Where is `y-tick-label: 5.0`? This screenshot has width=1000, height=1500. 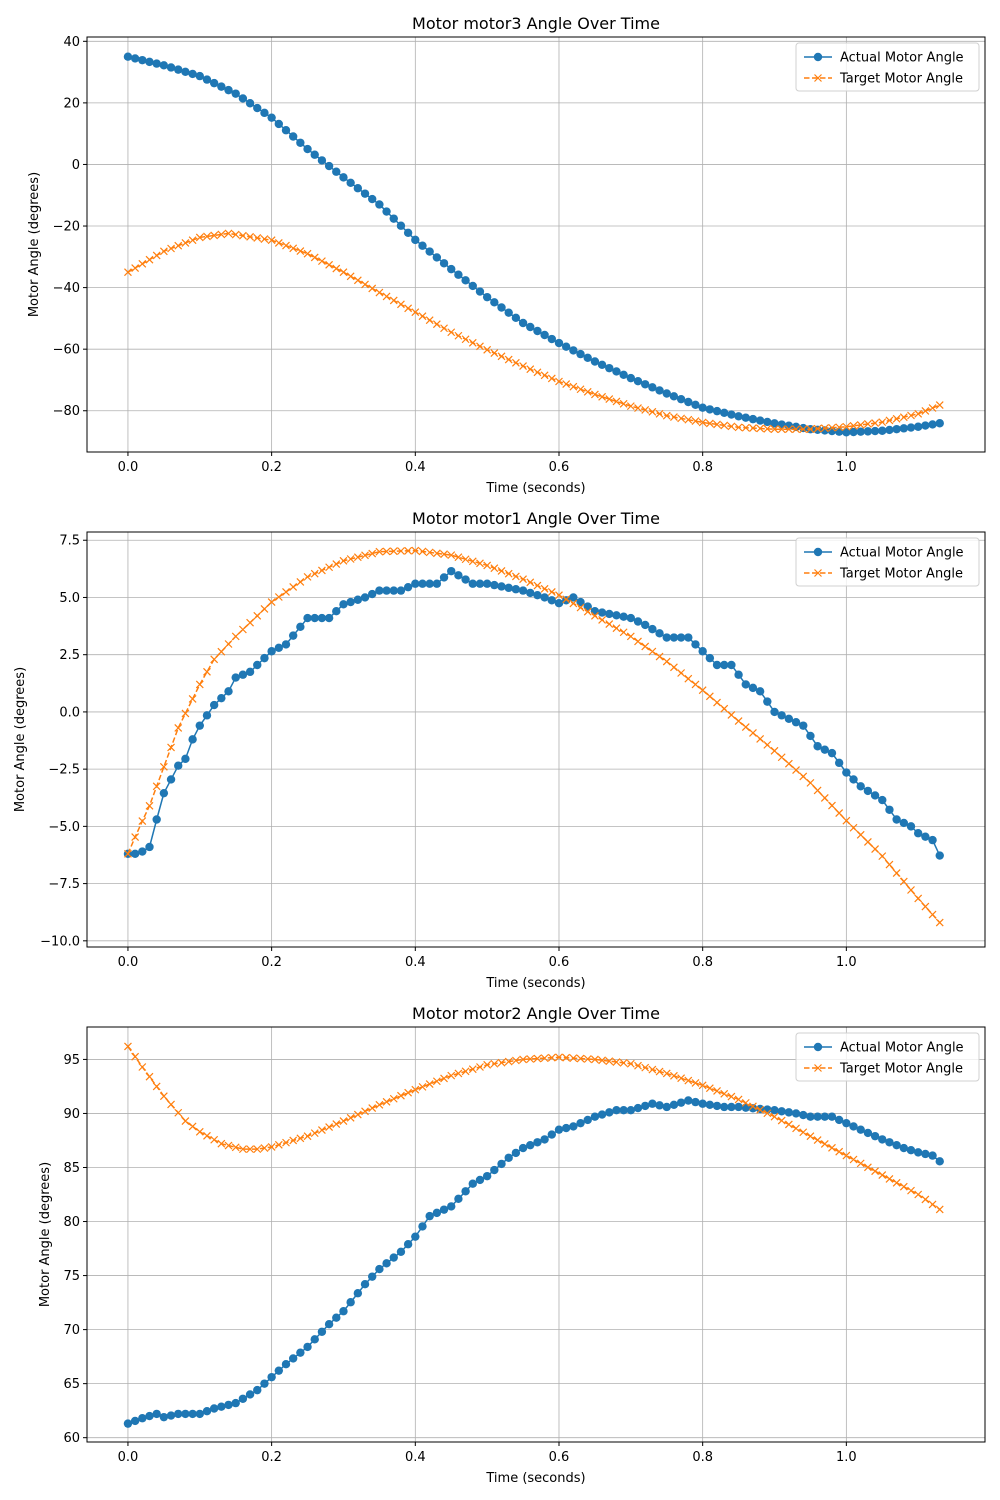 y-tick-label: 5.0 is located at coordinates (69, 598).